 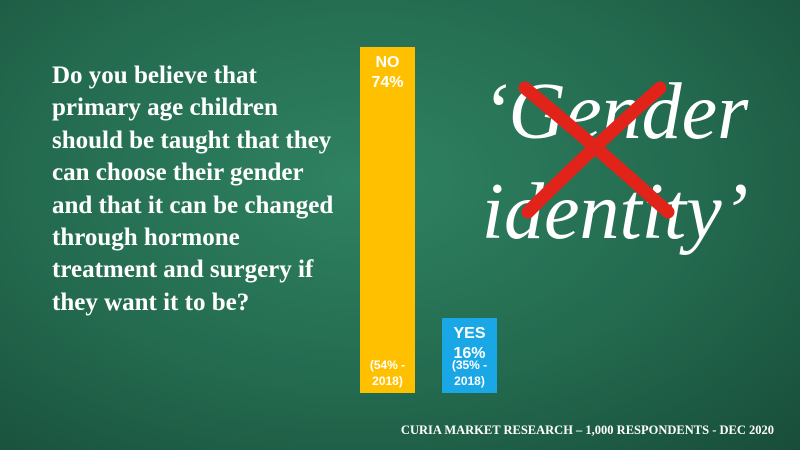 I want to click on bar-label: NO 74%, so click(x=387, y=73).